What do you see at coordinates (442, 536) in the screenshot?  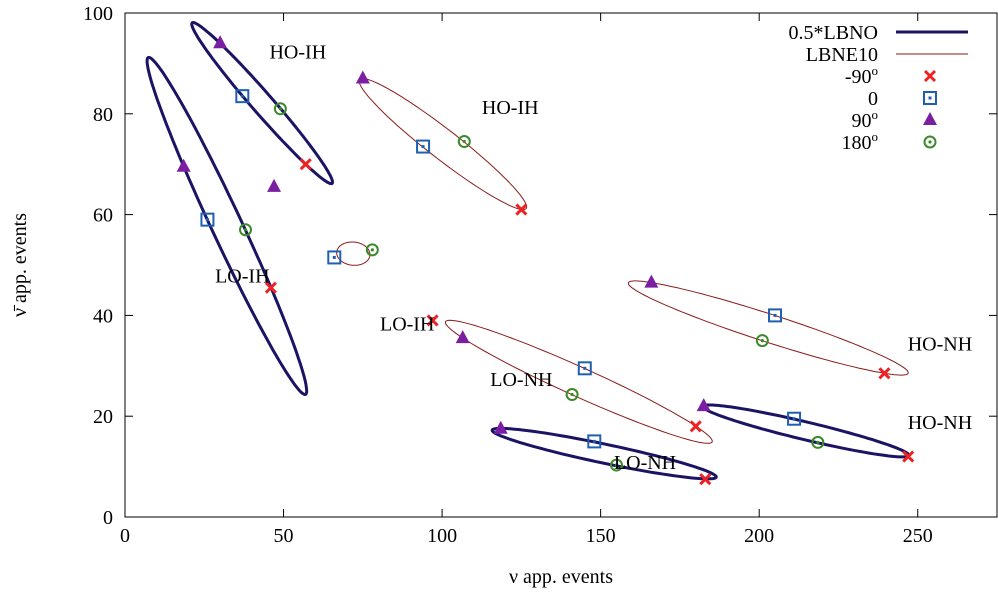 I see `x-tick-label: 100` at bounding box center [442, 536].